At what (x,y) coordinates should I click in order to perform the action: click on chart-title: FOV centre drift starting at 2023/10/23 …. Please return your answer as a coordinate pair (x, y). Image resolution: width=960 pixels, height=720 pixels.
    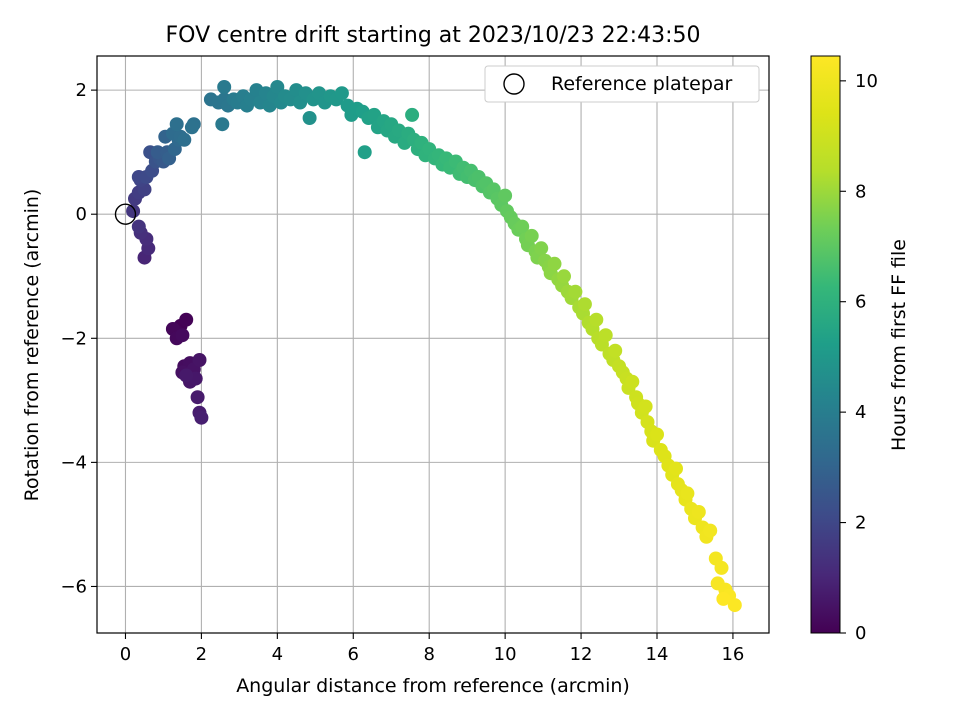
    Looking at the image, I should click on (433, 35).